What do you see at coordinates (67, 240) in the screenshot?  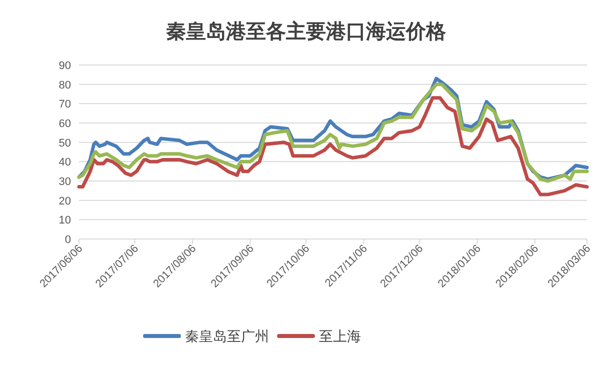 I see `y-tick-label: 0` at bounding box center [67, 240].